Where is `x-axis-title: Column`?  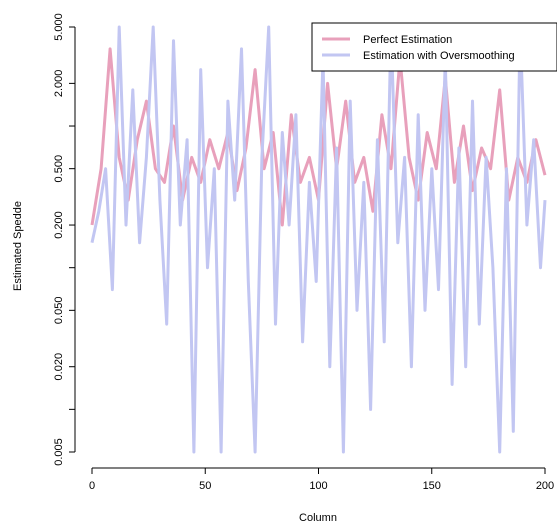 x-axis-title: Column is located at coordinates (318, 518).